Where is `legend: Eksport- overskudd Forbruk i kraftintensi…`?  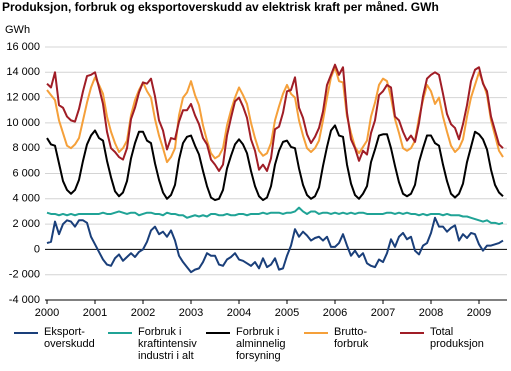
legend: Eksport- overskudd Forbruk i kraftintensi… is located at coordinates (255, 348).